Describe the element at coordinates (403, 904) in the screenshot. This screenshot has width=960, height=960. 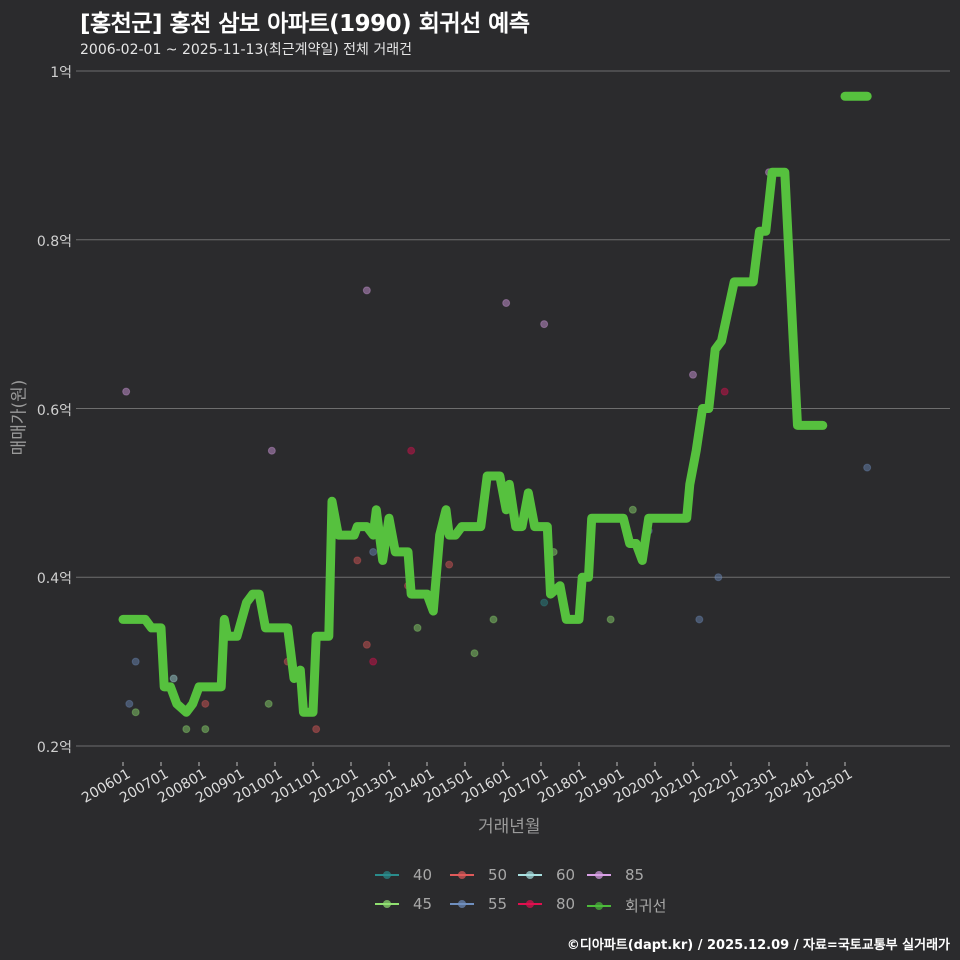
I see `legend-item-45: 45` at that location.